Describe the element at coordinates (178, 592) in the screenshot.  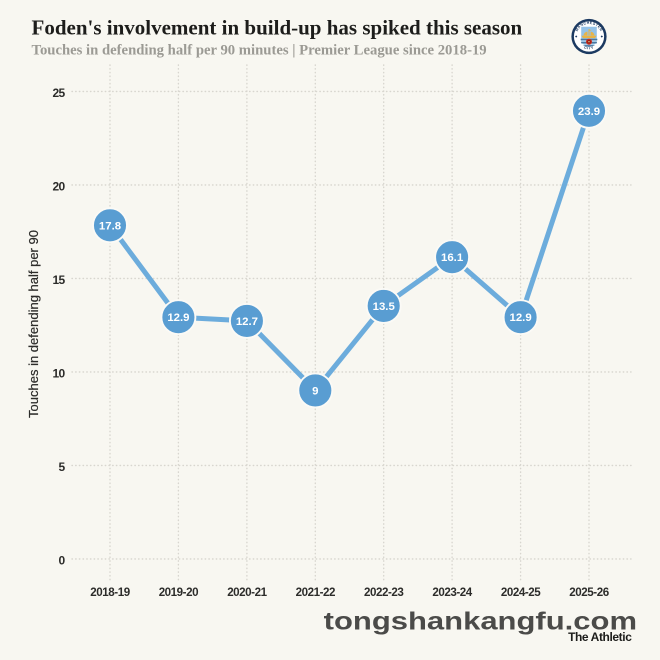
I see `svg-text: 2019-20` at that location.